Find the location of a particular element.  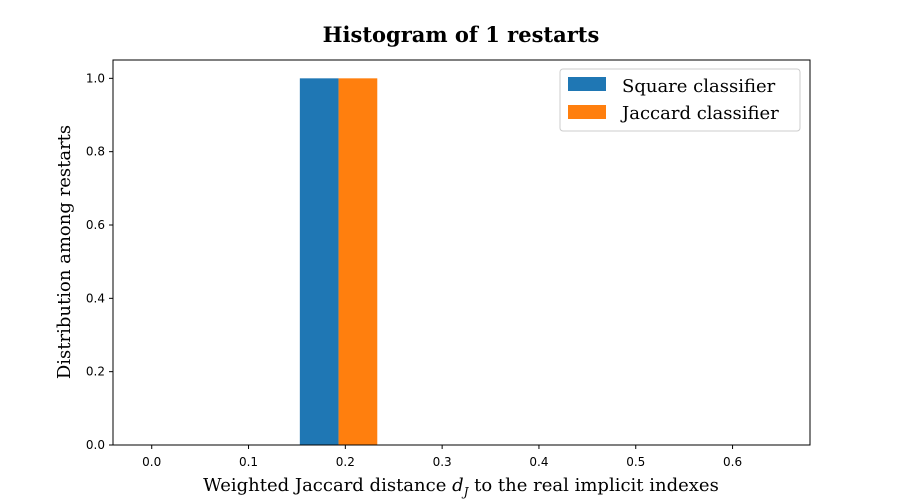

legend-swatch-jaccard is located at coordinates (587, 112).